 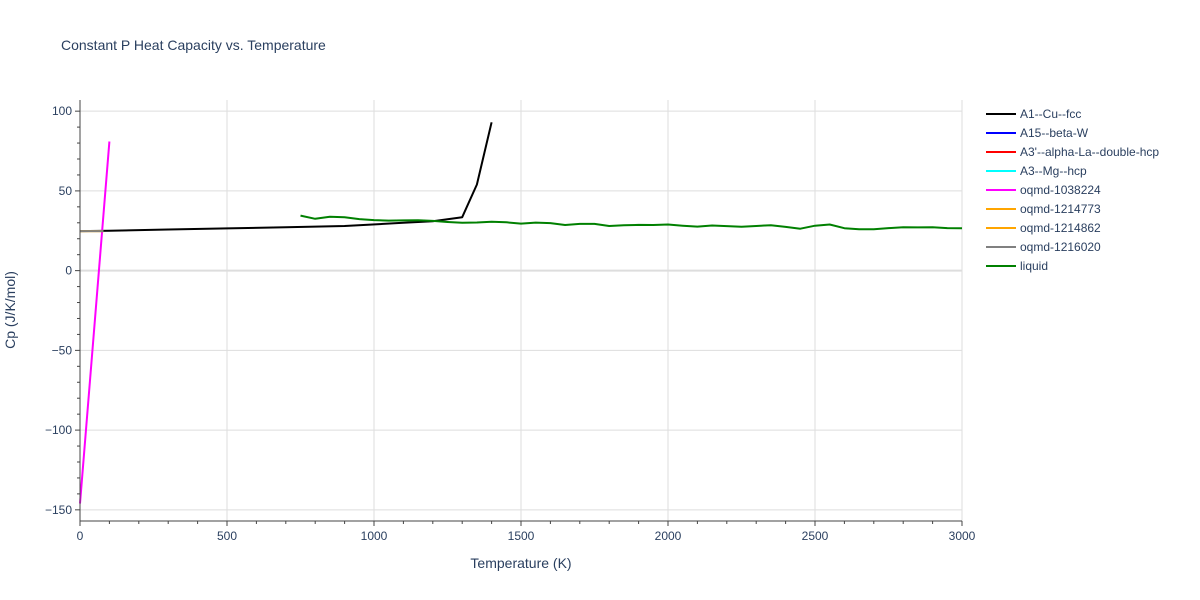 I want to click on legend-item-oqmd-1214773: oqmd-1214773, so click(x=1043, y=209).